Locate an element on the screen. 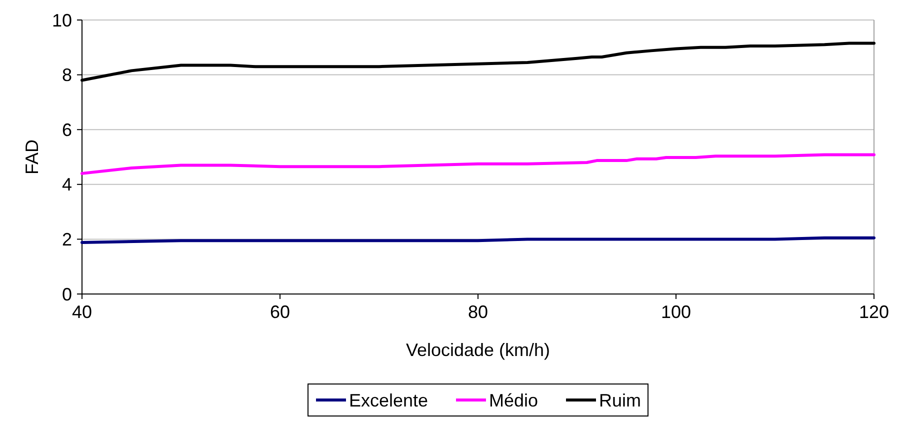  y-tick-label: 4 is located at coordinates (67, 184).